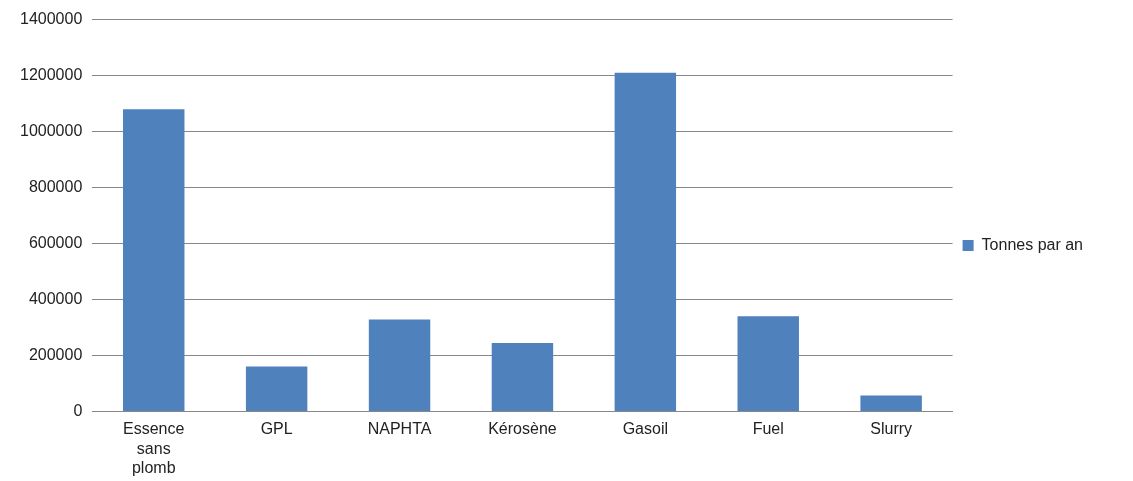 This screenshot has height=481, width=1133. I want to click on y-tick-label: 0, so click(78, 410).